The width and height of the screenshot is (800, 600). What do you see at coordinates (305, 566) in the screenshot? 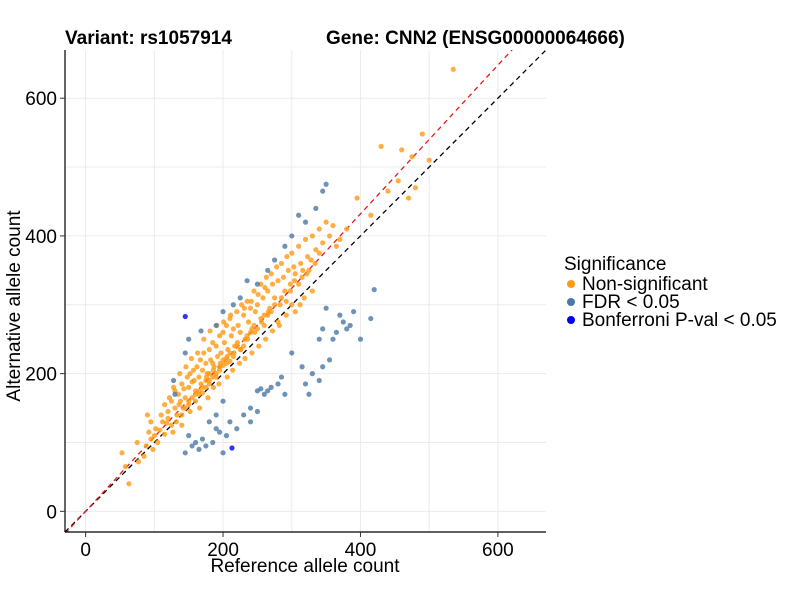
I see `x-axis-title: Reference allele count` at bounding box center [305, 566].